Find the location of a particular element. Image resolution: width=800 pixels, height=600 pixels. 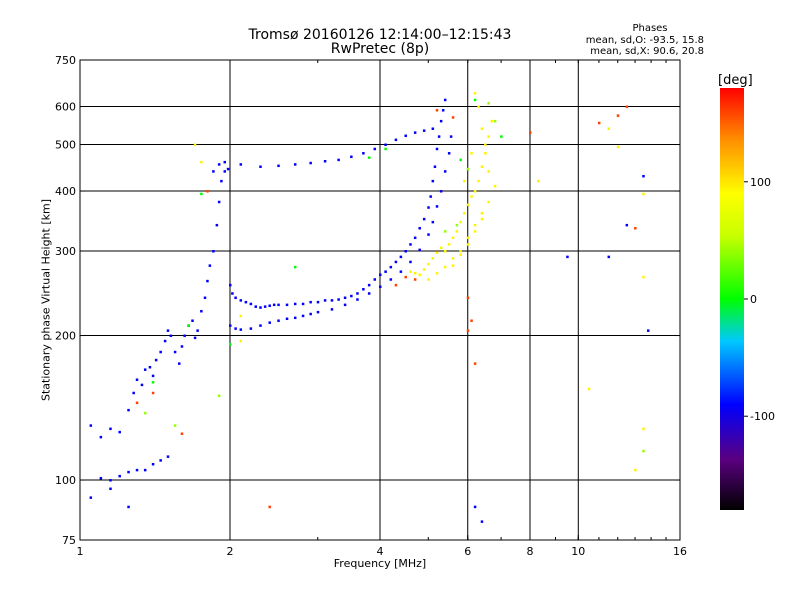

y-tick-label: 600 is located at coordinates (65, 107).